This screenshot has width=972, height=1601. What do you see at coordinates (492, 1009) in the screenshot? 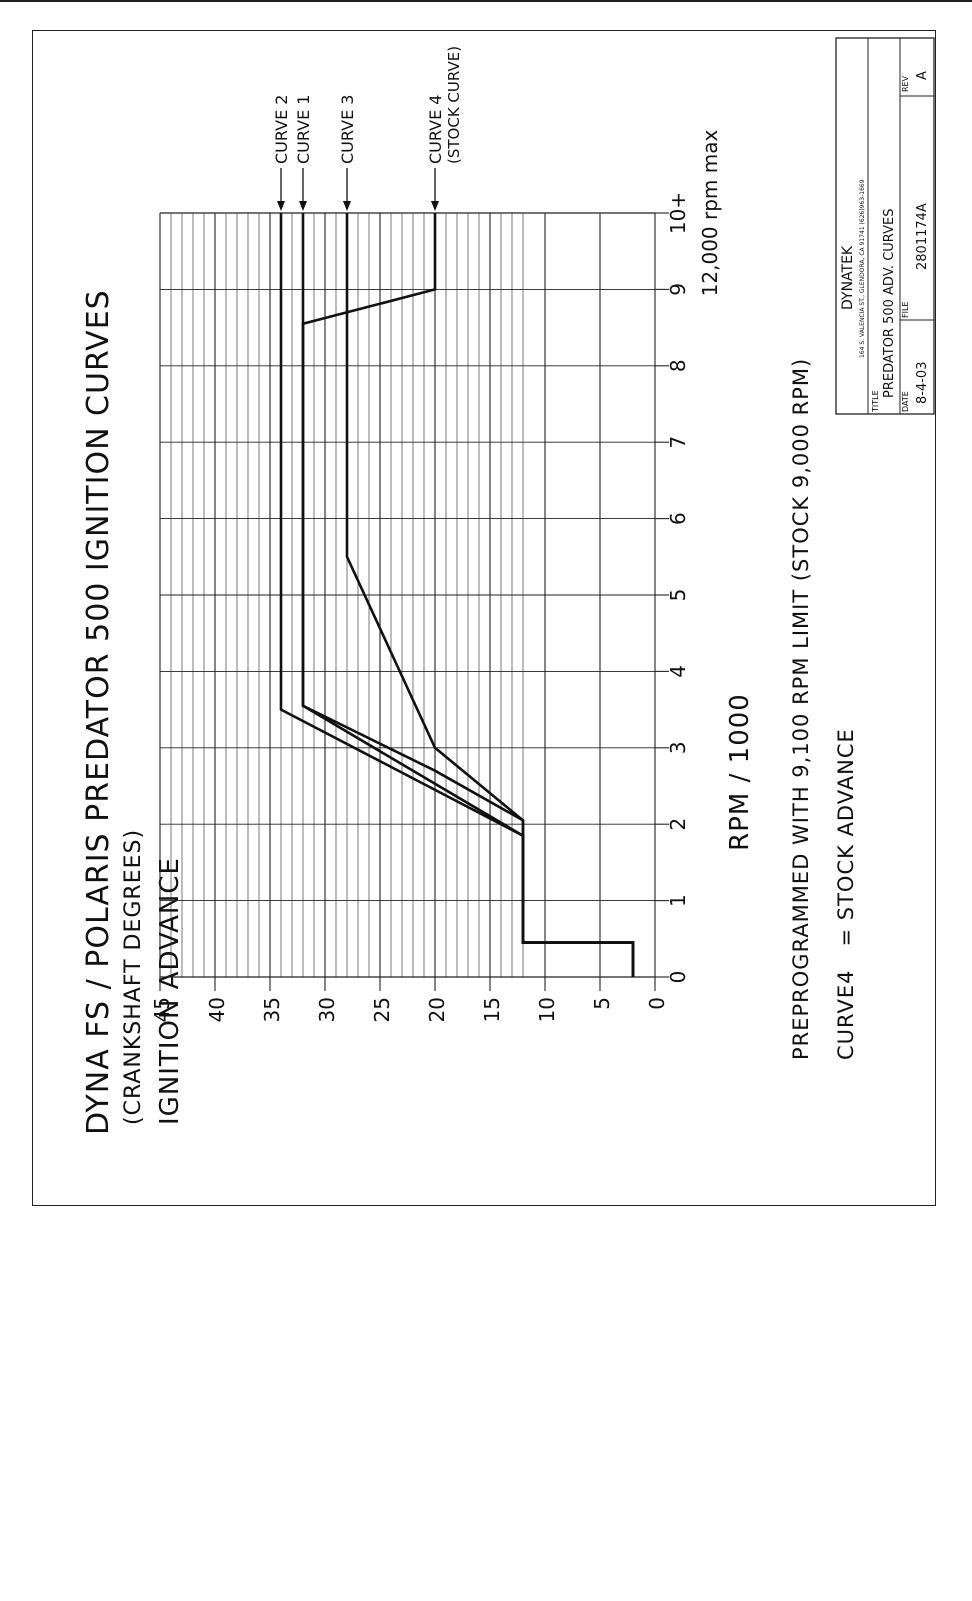
I see `y-tick-label: 15` at bounding box center [492, 1009].